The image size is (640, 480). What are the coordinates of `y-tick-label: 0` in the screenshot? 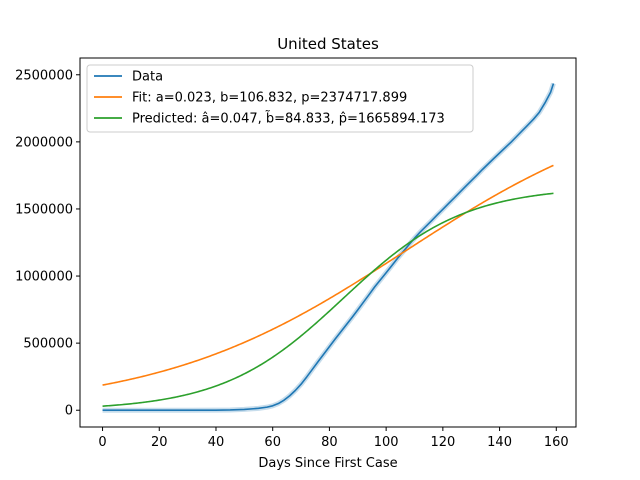 It's located at (69, 411).